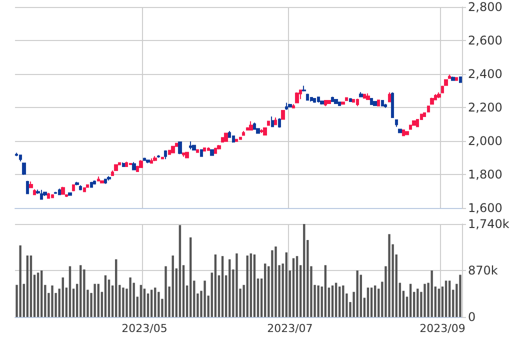 The height and width of the screenshot is (344, 514). Describe the element at coordinates (472, 317) in the screenshot. I see `y-tick-label: 0` at that location.